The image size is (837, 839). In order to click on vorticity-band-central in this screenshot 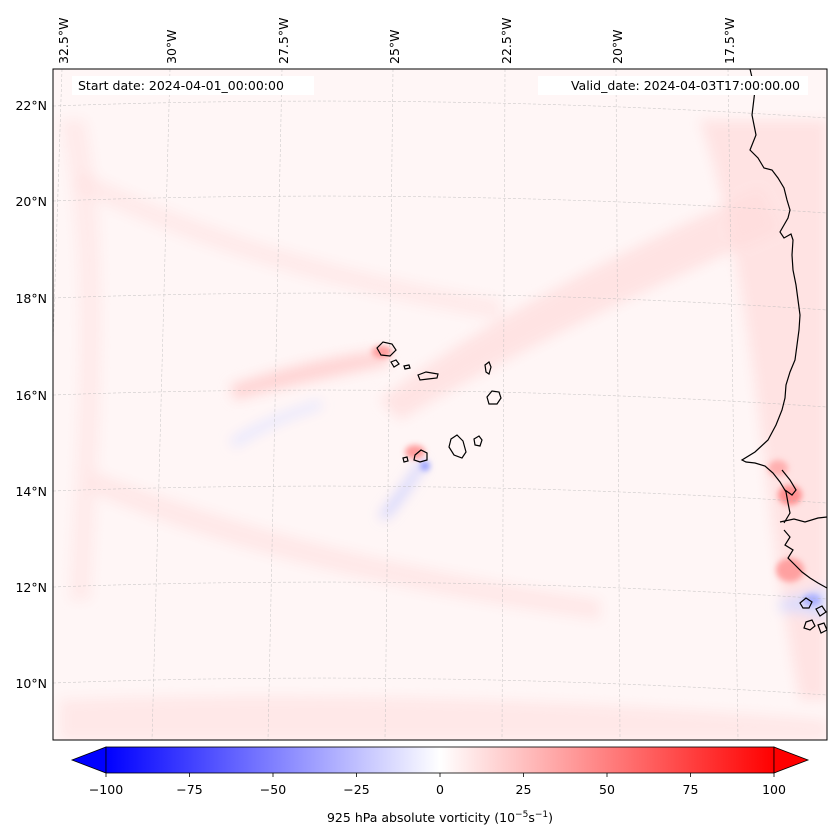, I will do `click(310, 375)`.